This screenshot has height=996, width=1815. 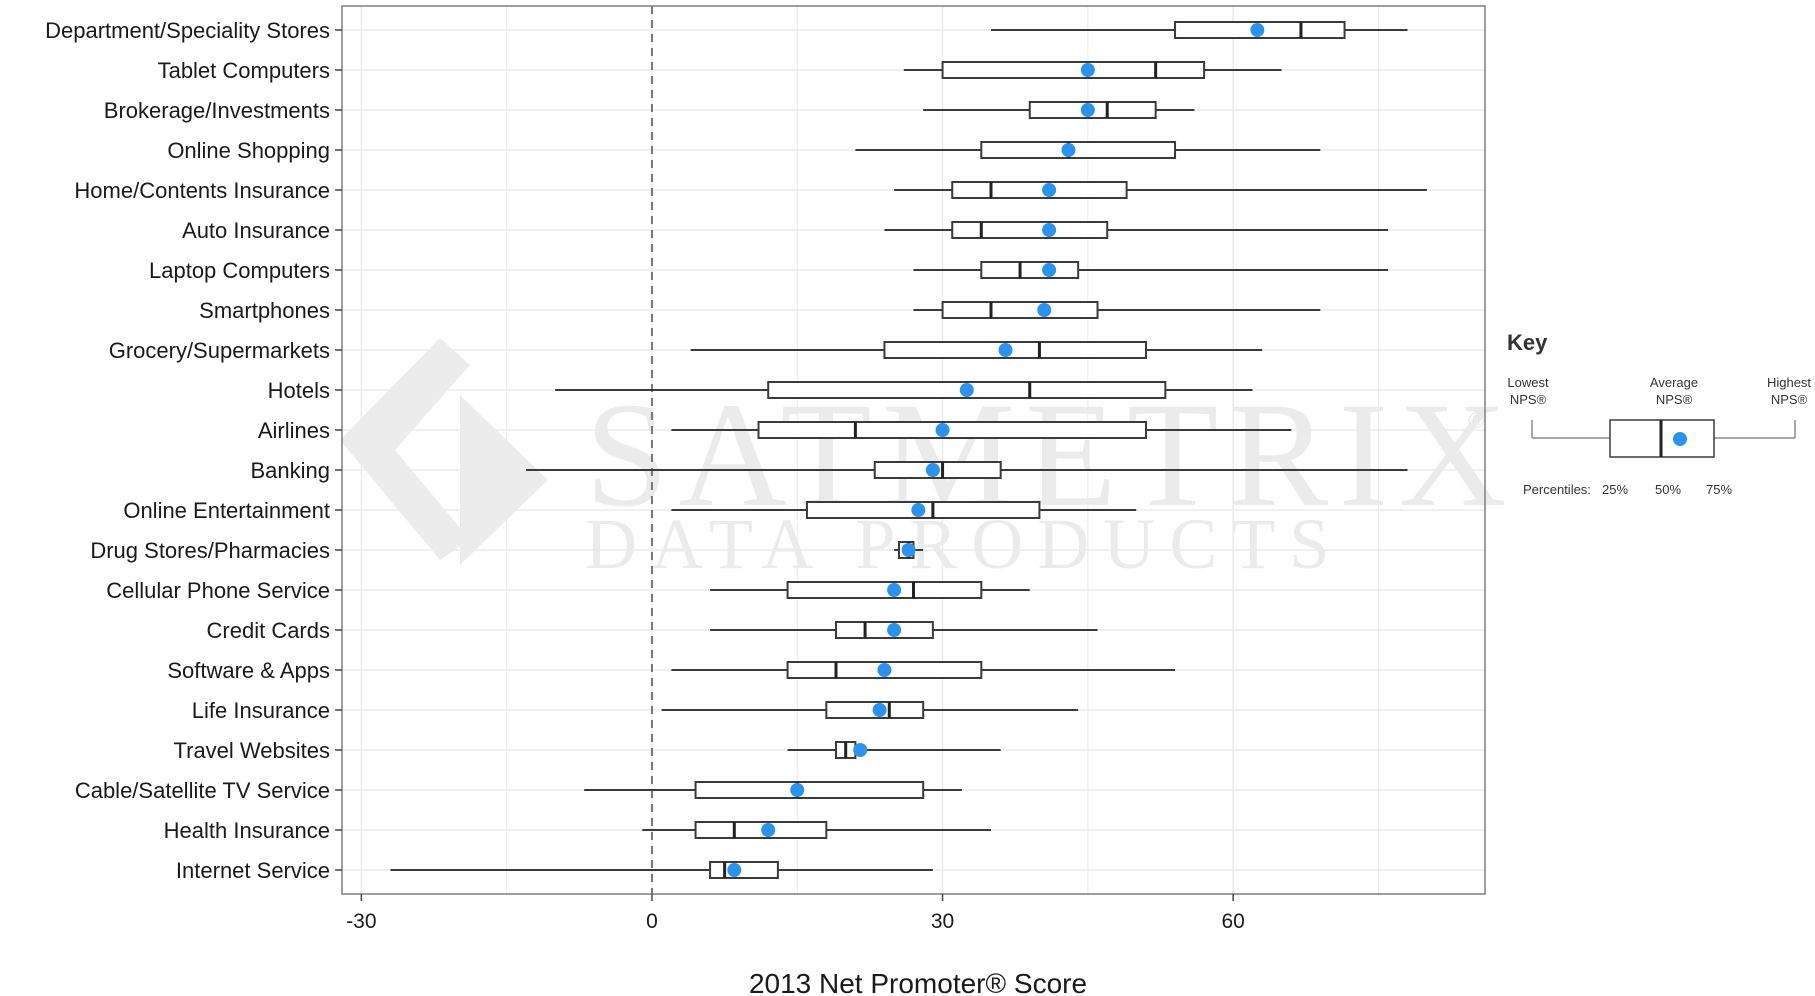 What do you see at coordinates (361, 921) in the screenshot?
I see `x-tick-label: -30` at bounding box center [361, 921].